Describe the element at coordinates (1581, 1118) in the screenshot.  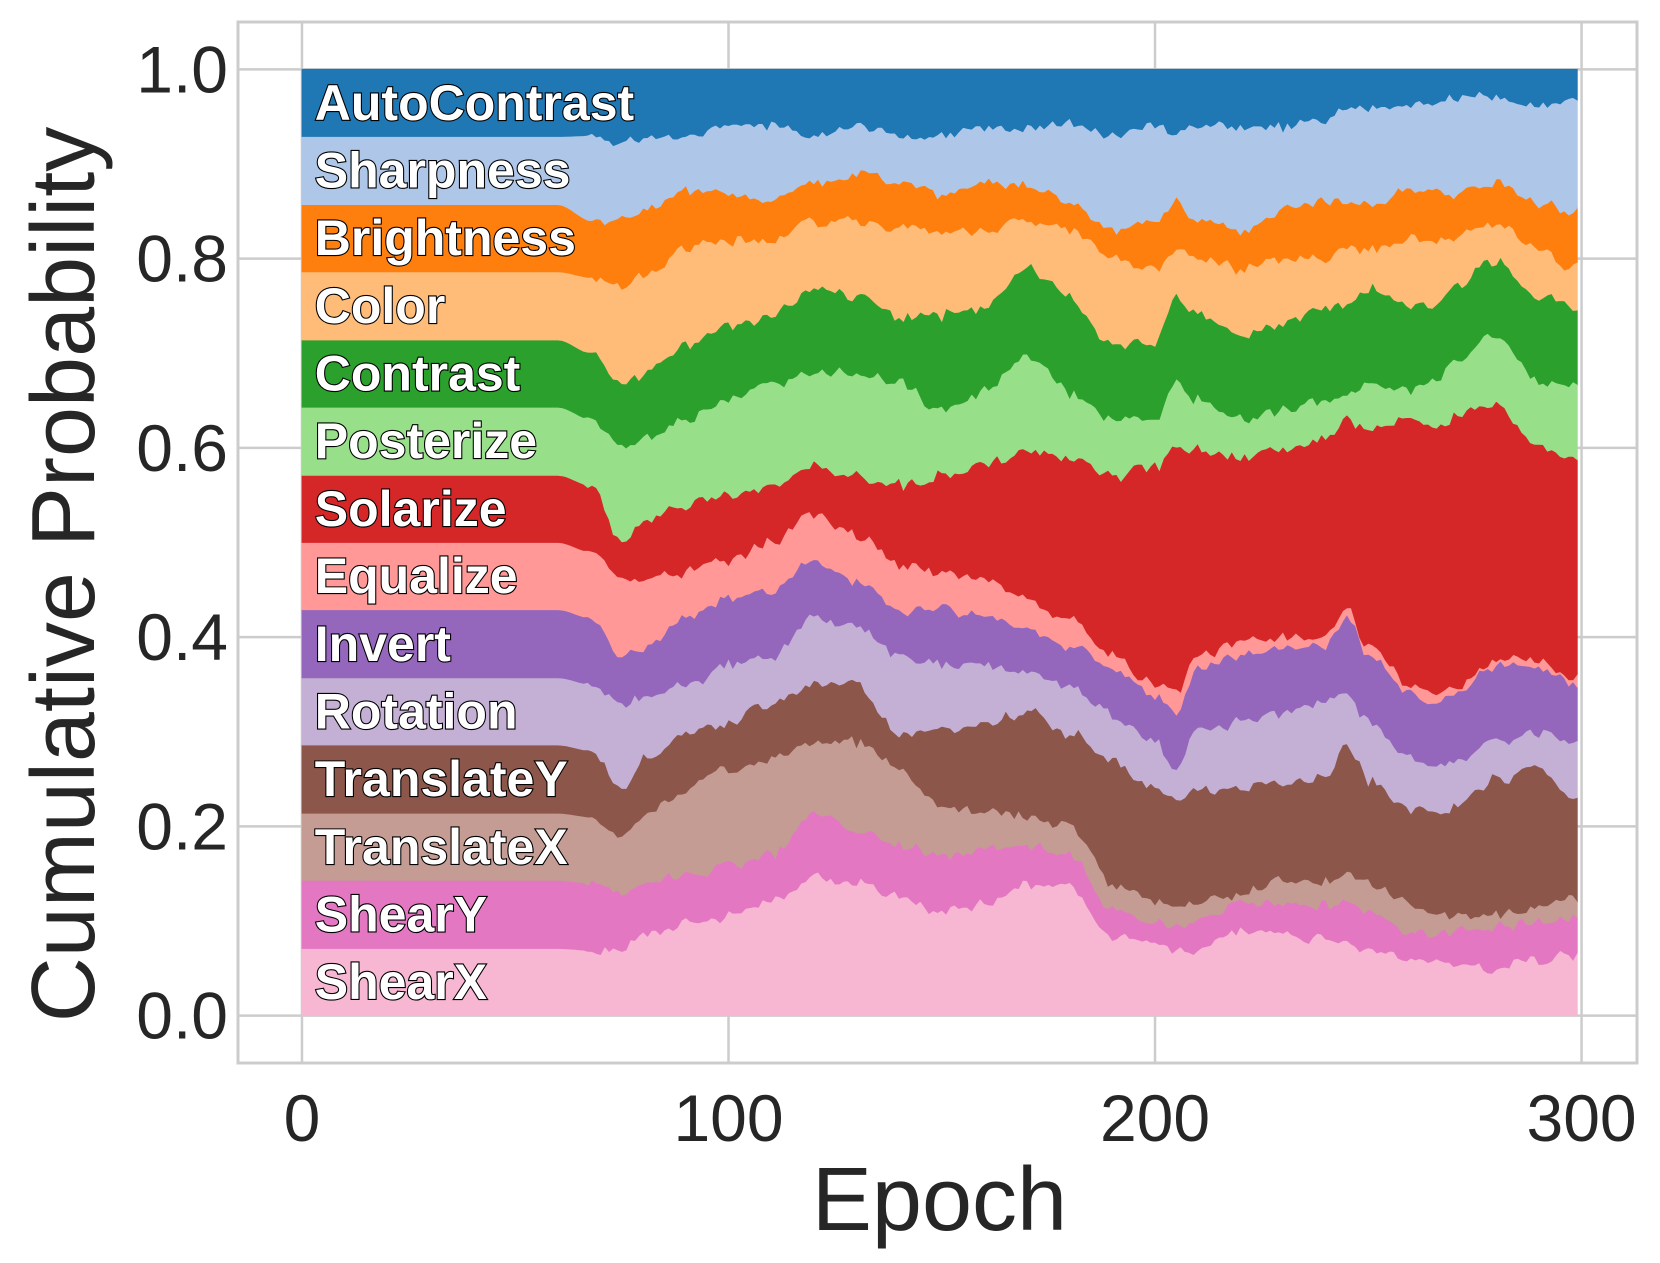
I see `x-tick-label: 300` at that location.